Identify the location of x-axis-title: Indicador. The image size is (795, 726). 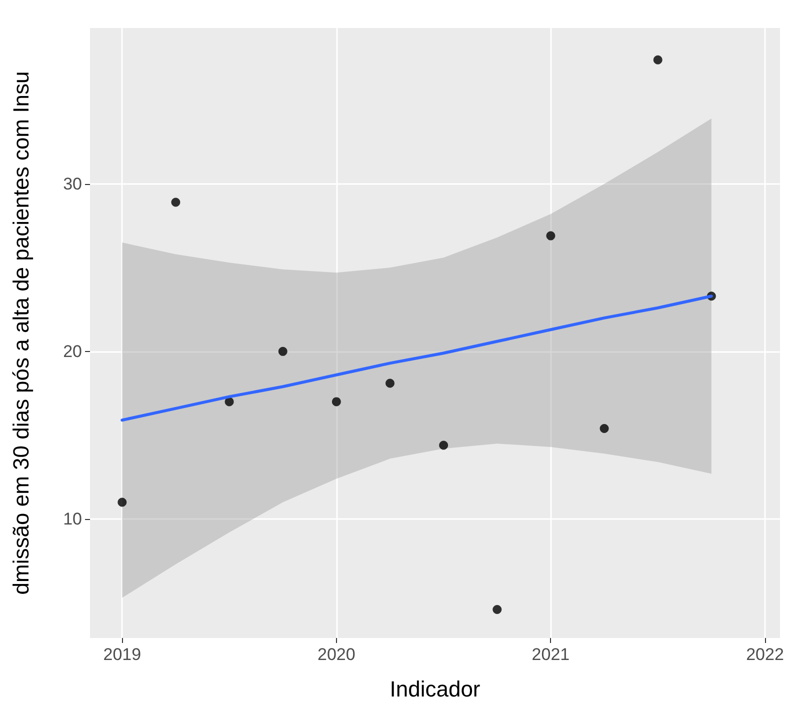
(435, 689).